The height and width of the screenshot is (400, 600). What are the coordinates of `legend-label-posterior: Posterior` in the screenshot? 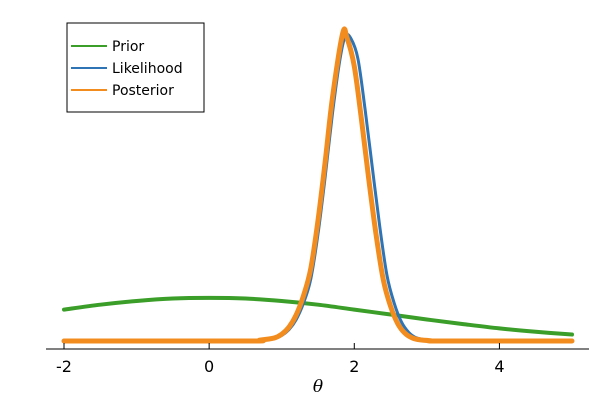 It's located at (143, 91).